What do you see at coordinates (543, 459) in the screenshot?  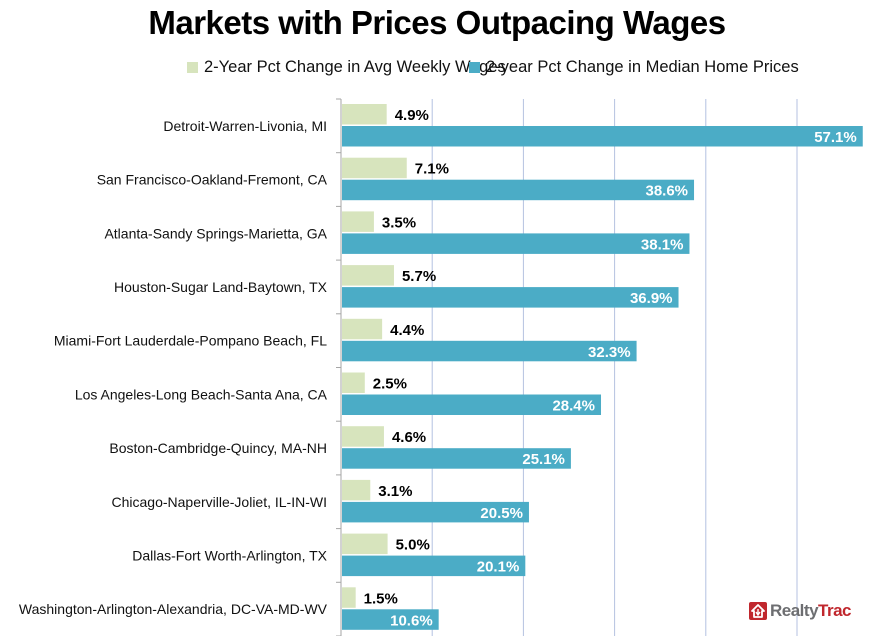 I see `value-label-prices: 25.1%` at bounding box center [543, 459].